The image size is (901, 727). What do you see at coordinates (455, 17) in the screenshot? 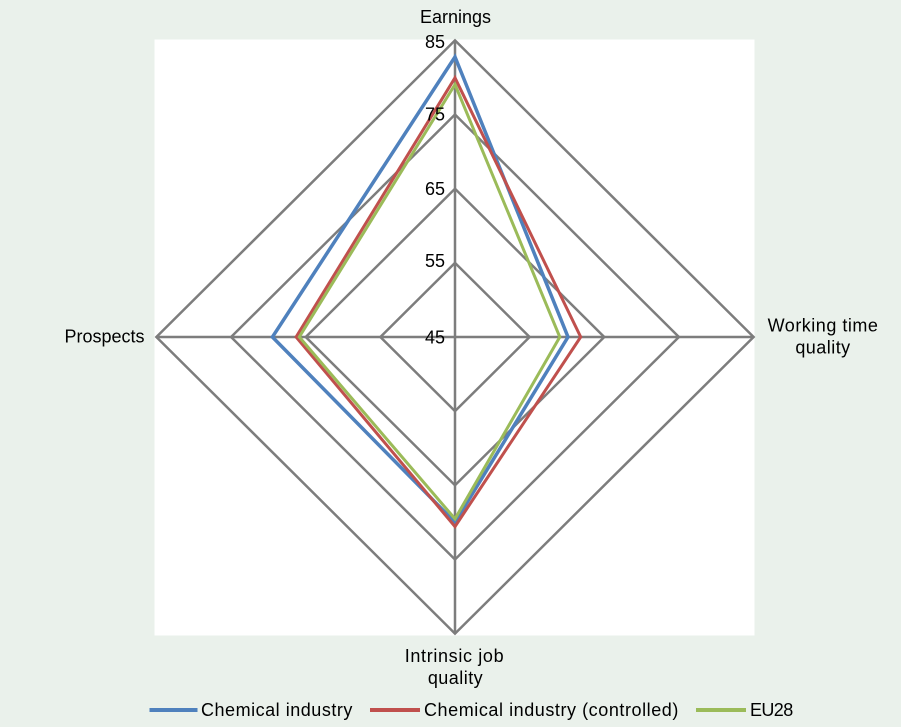
I see `svg-text: Earnings` at bounding box center [455, 17].